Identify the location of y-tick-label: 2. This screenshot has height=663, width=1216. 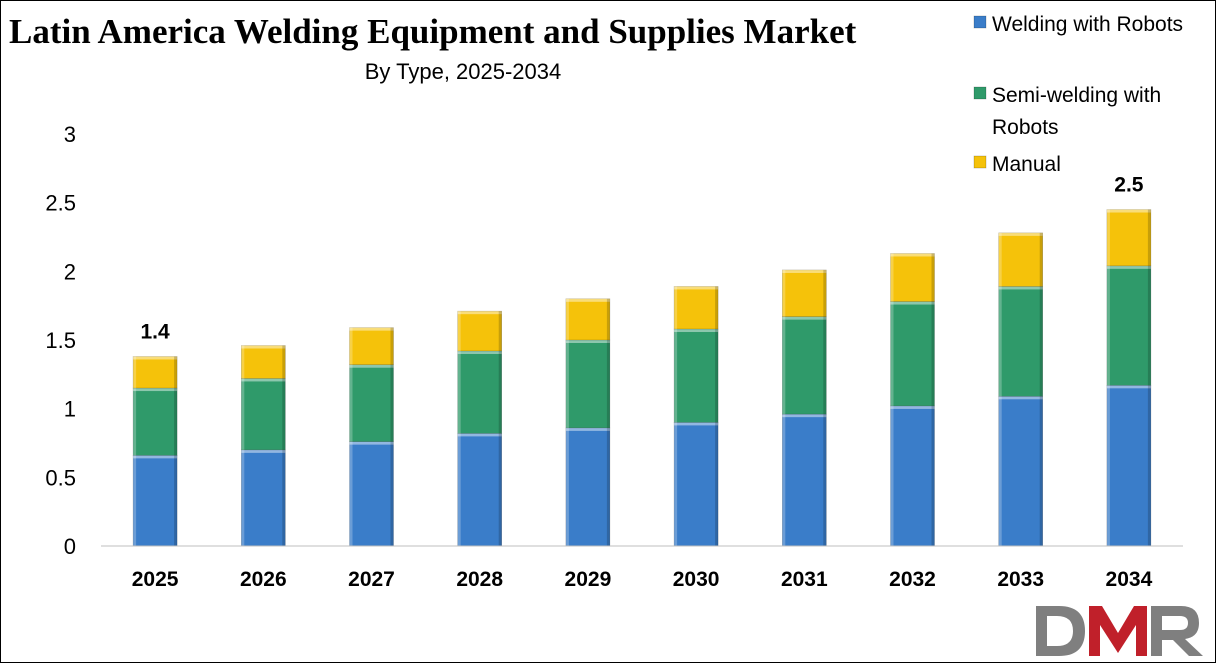
(70, 271).